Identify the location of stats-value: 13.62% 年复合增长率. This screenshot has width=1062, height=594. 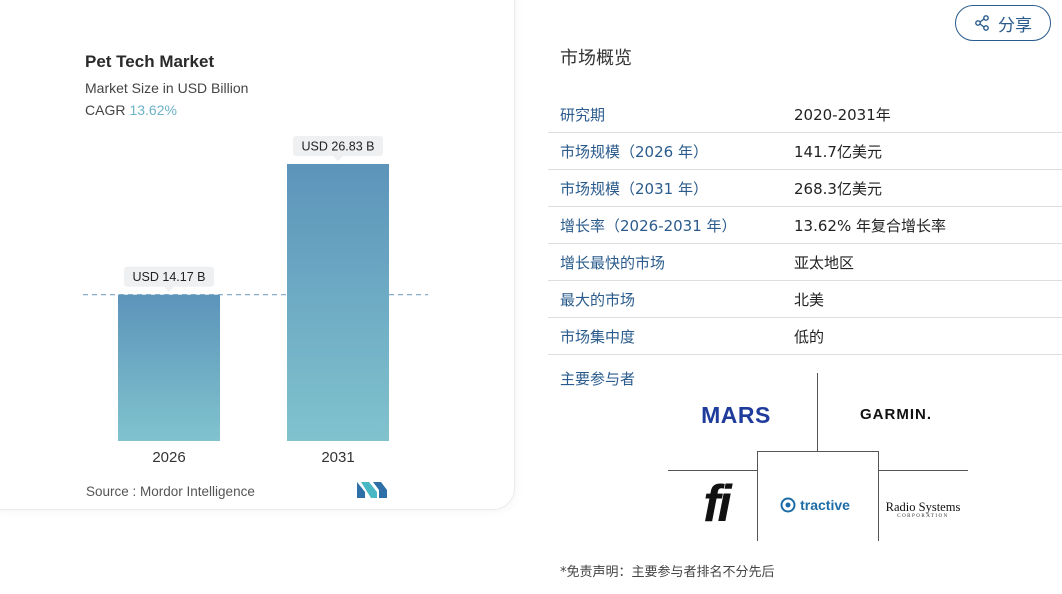
(870, 225).